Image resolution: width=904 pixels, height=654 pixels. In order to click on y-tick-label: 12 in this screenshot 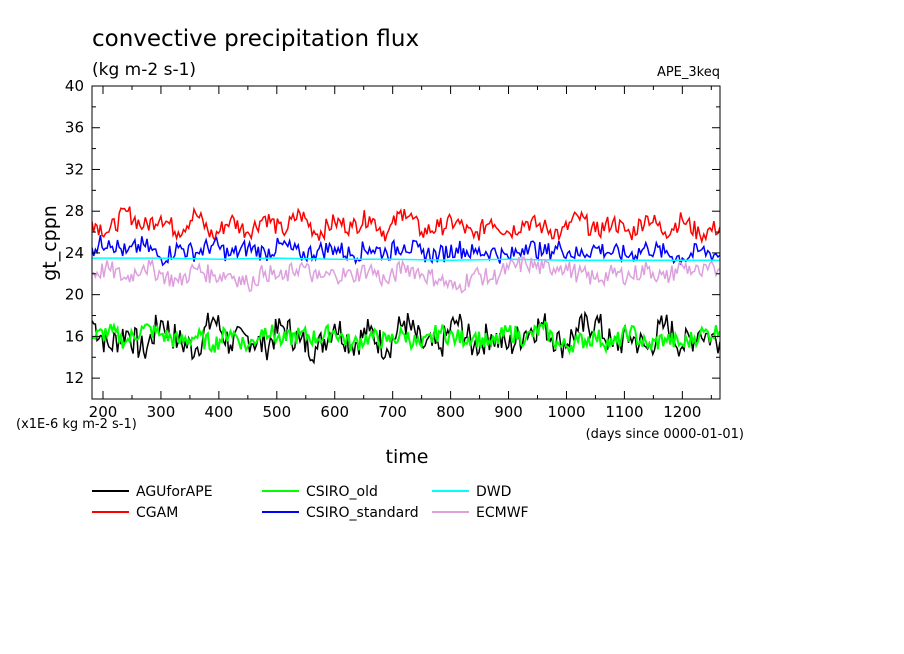, I will do `click(74, 378)`.